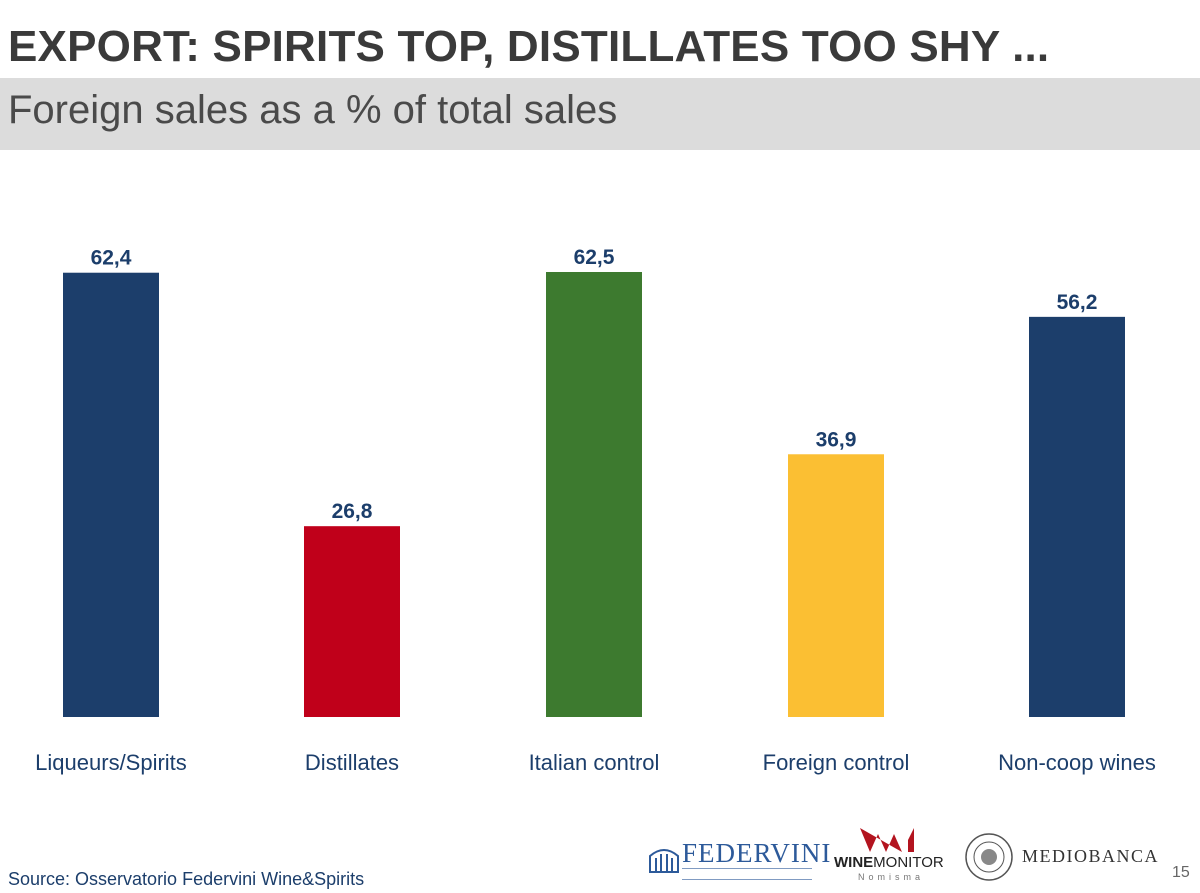 Image resolution: width=1200 pixels, height=893 pixels. I want to click on chart-subtitle: Foreign sales as a % of total sales, so click(313, 110).